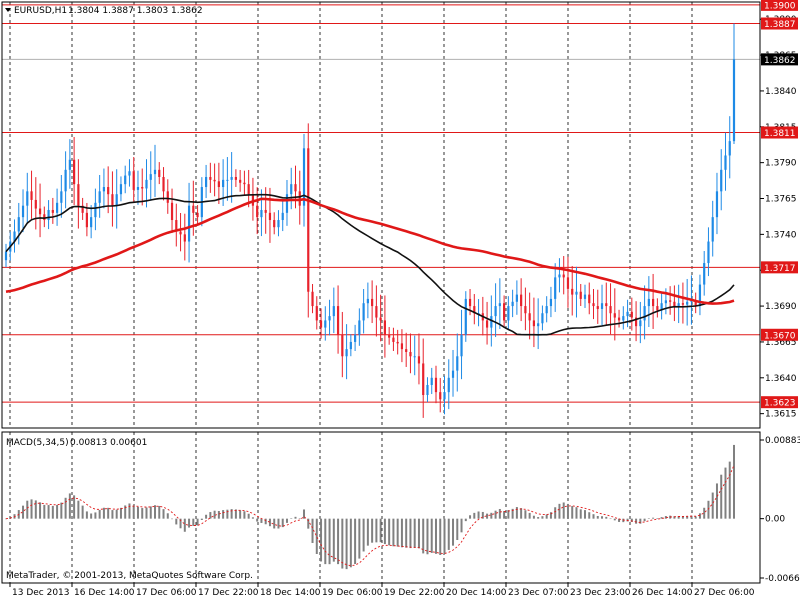  What do you see at coordinates (37, 443) in the screenshot?
I see `macd-name: MACD(5,34,5)` at bounding box center [37, 443].